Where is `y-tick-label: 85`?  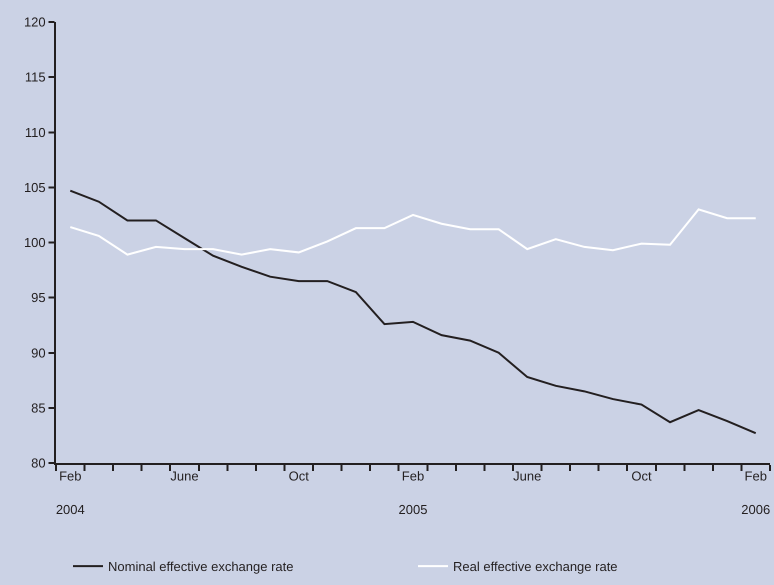 y-tick-label: 85 is located at coordinates (38, 408).